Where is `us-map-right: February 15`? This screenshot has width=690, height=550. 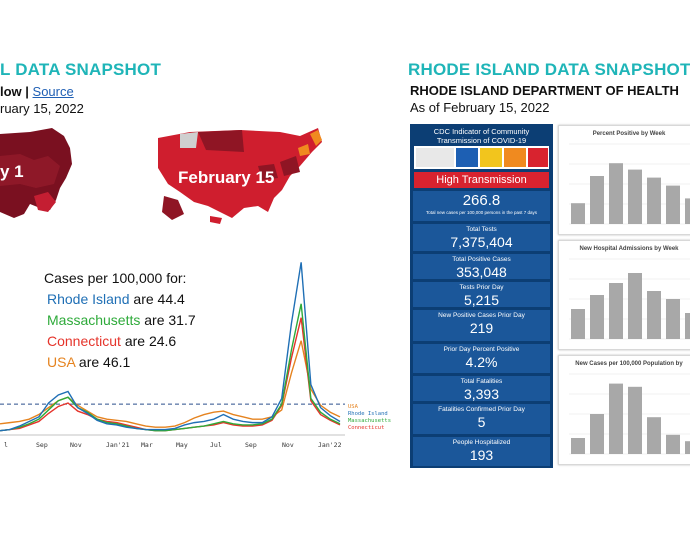
us-map-right: February 15 is located at coordinates (237, 176).